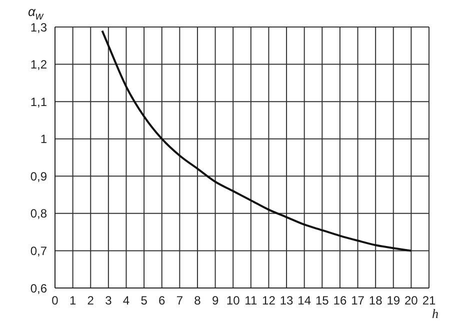 The height and width of the screenshot is (328, 451). What do you see at coordinates (36, 13) in the screenshot?
I see `y-axis-title: α$_{w}$` at bounding box center [36, 13].